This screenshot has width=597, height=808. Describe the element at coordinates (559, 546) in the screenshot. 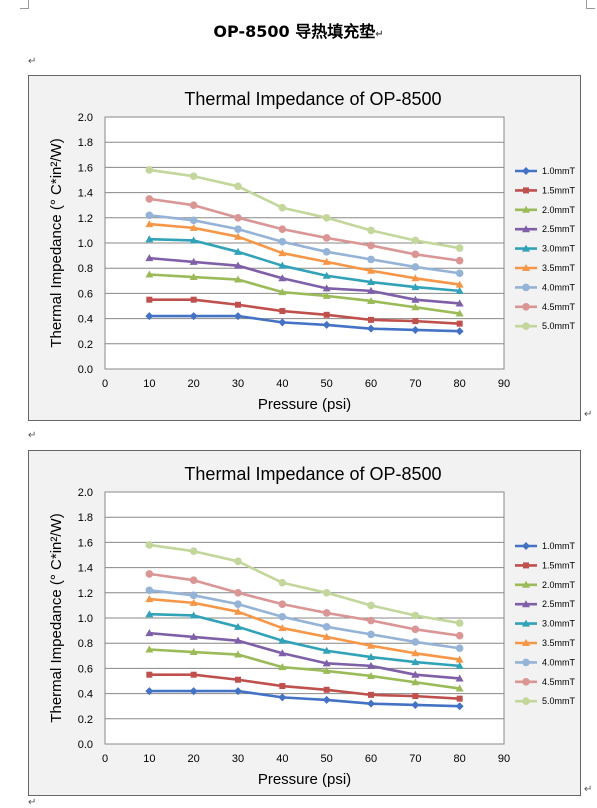

I see `legend-label: 1.0mmT` at that location.